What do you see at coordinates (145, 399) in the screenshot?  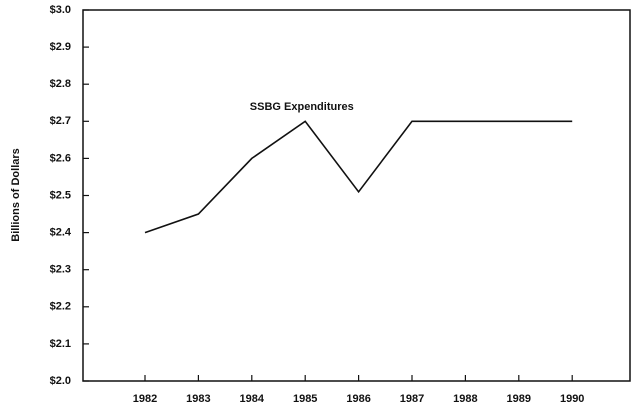 I see `x-tick-label: 1982` at bounding box center [145, 399].